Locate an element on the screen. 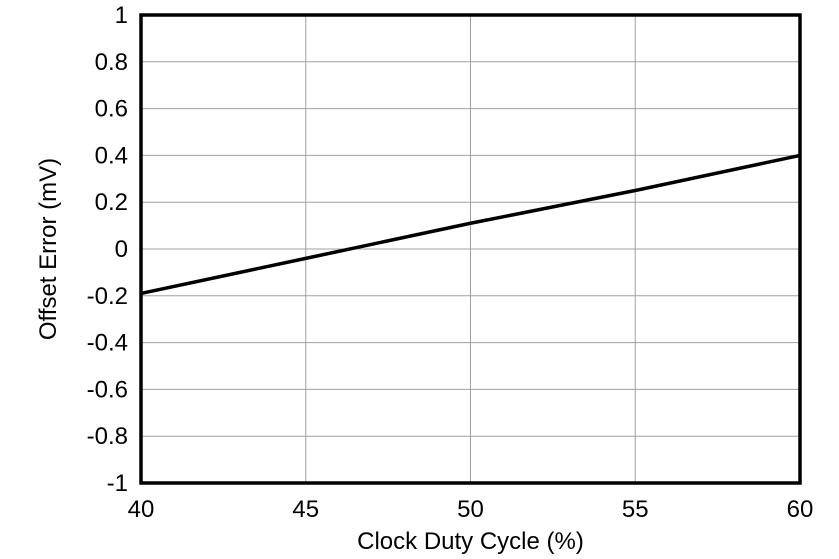 The width and height of the screenshot is (839, 559). y-tick-label: 0.8 is located at coordinates (111, 62).